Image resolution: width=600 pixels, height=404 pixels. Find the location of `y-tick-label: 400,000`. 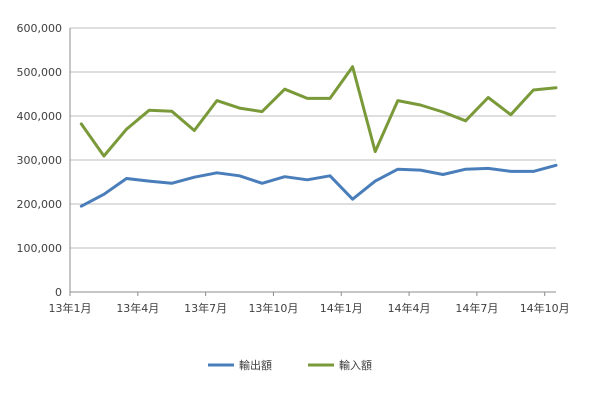

y-tick-label: 400,000 is located at coordinates (40, 116).